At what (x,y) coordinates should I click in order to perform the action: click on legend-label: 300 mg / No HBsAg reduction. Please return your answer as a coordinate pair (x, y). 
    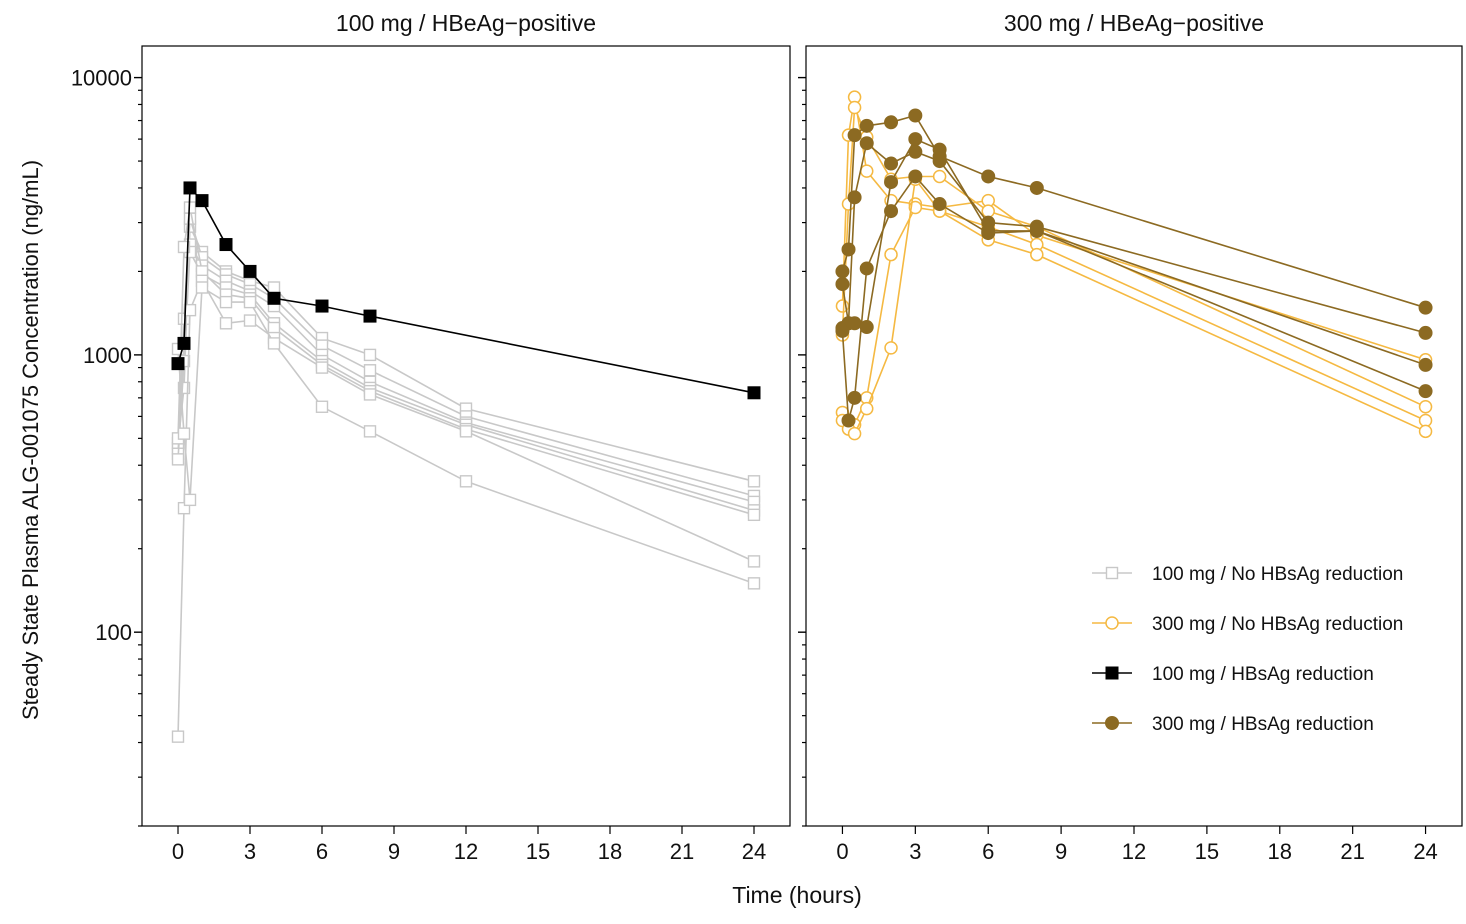
    Looking at the image, I should click on (1277, 624).